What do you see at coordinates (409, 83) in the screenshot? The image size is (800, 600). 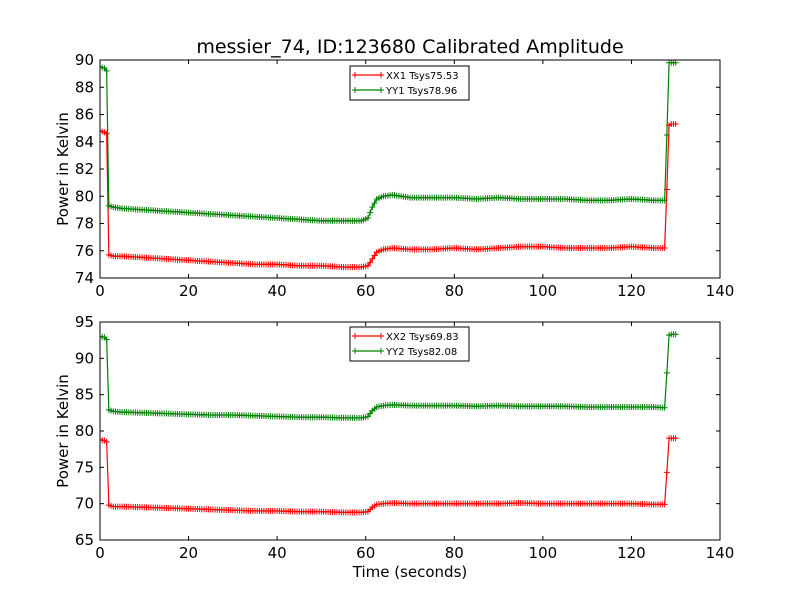 I see `legend: XX1 Tsys75.53 YY1 Tsys78.96` at bounding box center [409, 83].